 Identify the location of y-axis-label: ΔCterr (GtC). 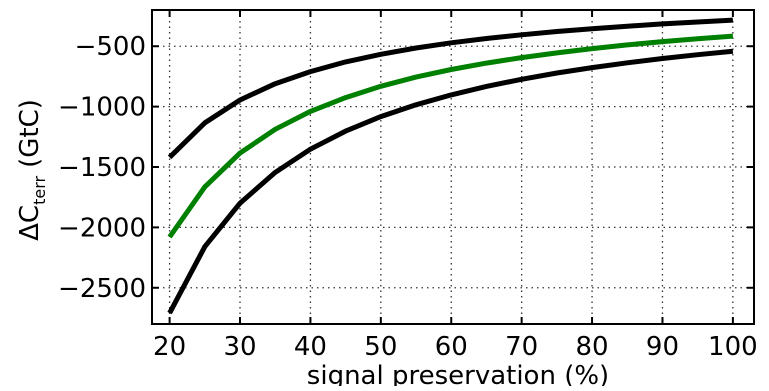
(32, 170).